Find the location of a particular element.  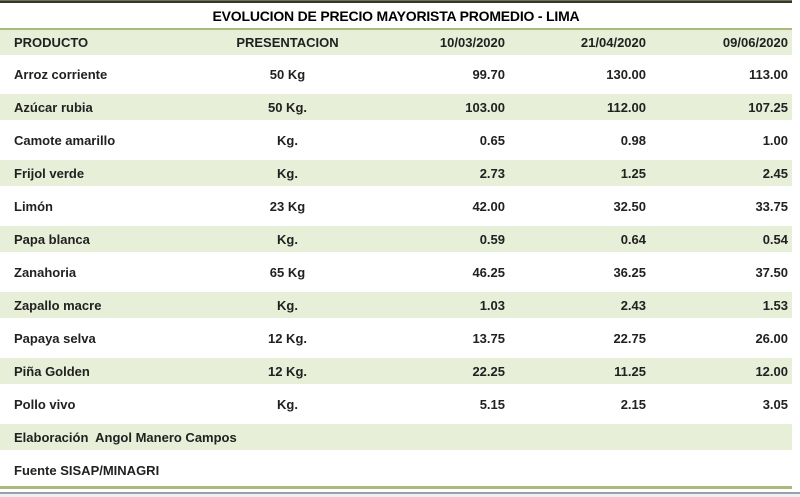

table-row: Frijol verde Kg. 2.73 1.25 2.45 is located at coordinates (396, 172).